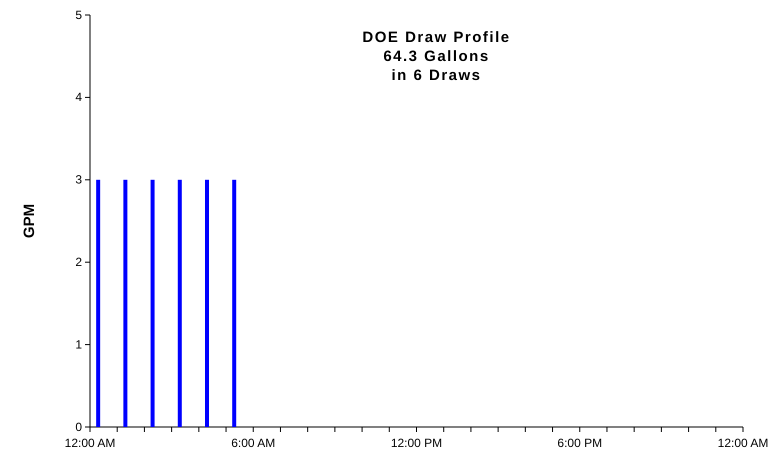  Describe the element at coordinates (78, 427) in the screenshot. I see `y-tick-label: 0` at that location.